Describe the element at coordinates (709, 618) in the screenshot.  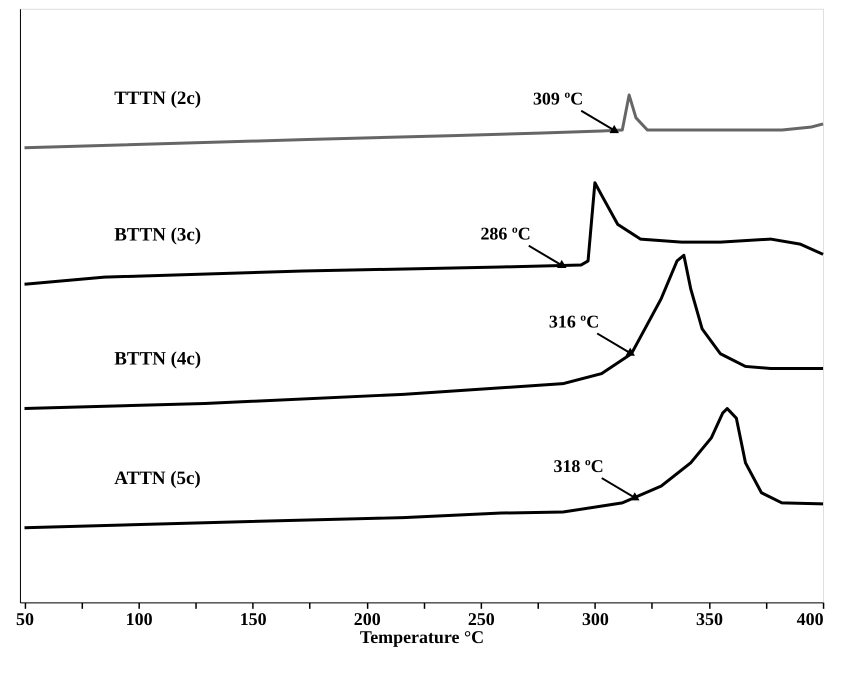
I see `x-tick-label: 350` at that location.